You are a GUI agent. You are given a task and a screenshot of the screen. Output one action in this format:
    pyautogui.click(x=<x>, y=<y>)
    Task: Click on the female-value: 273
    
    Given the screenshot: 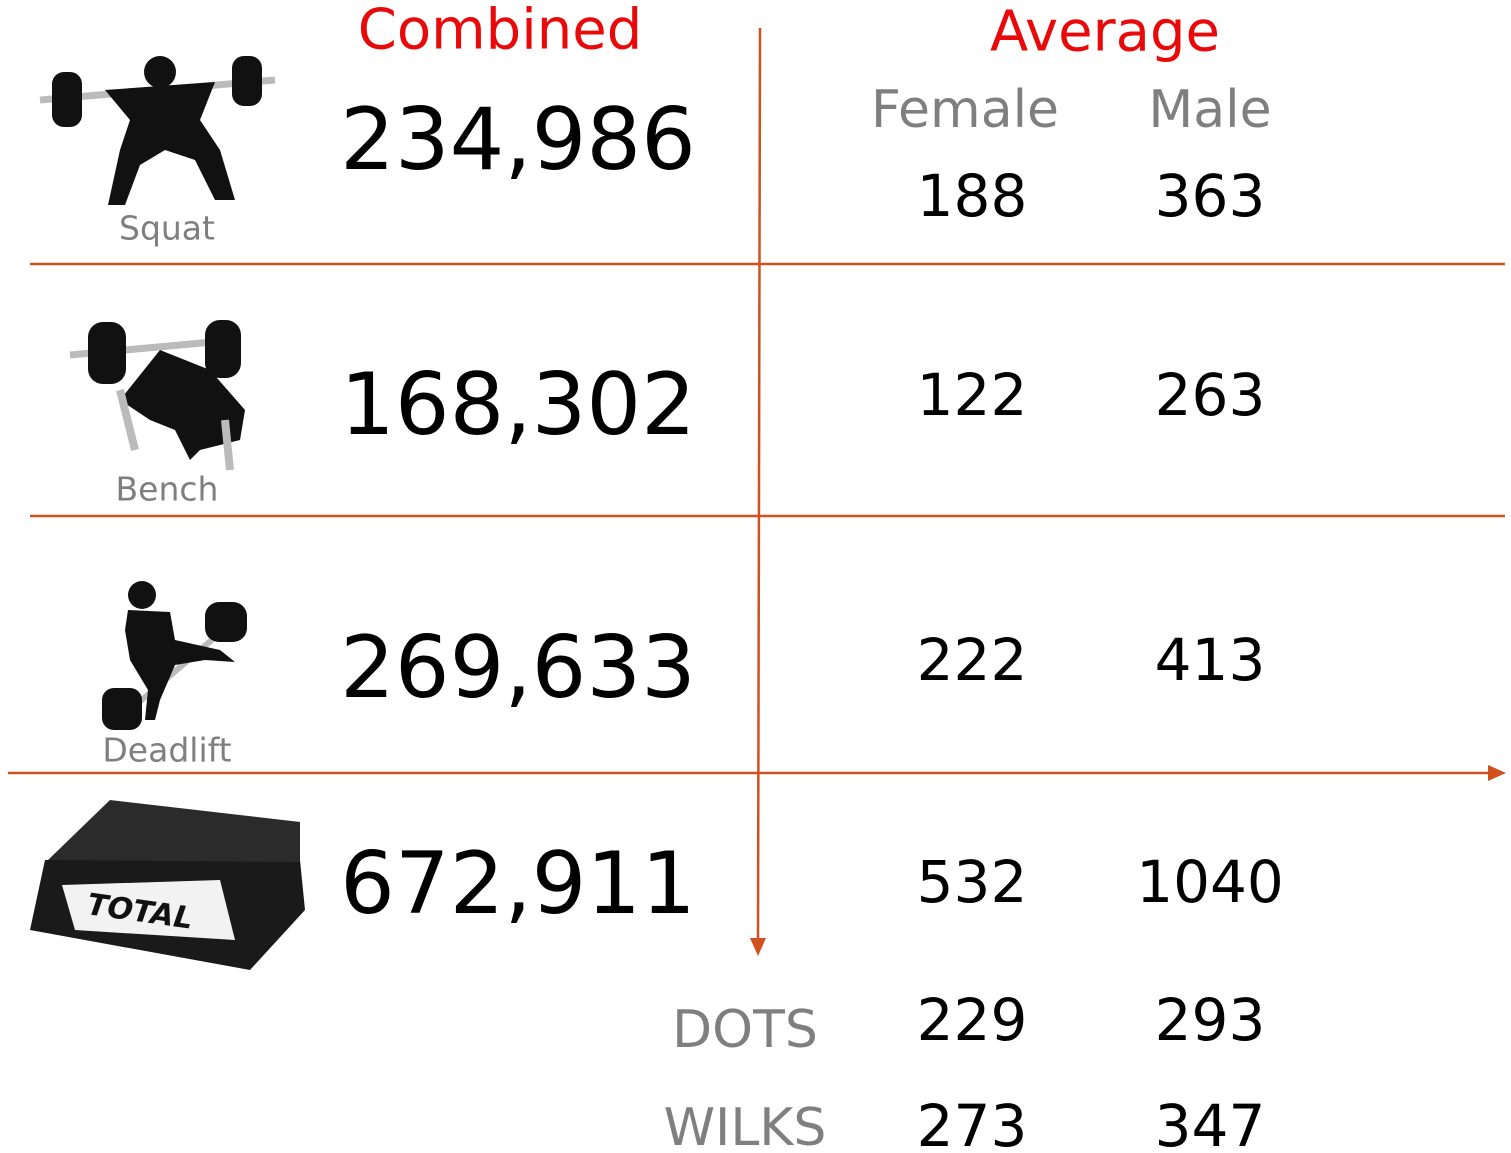 What is the action you would take?
    pyautogui.click(x=972, y=1122)
    